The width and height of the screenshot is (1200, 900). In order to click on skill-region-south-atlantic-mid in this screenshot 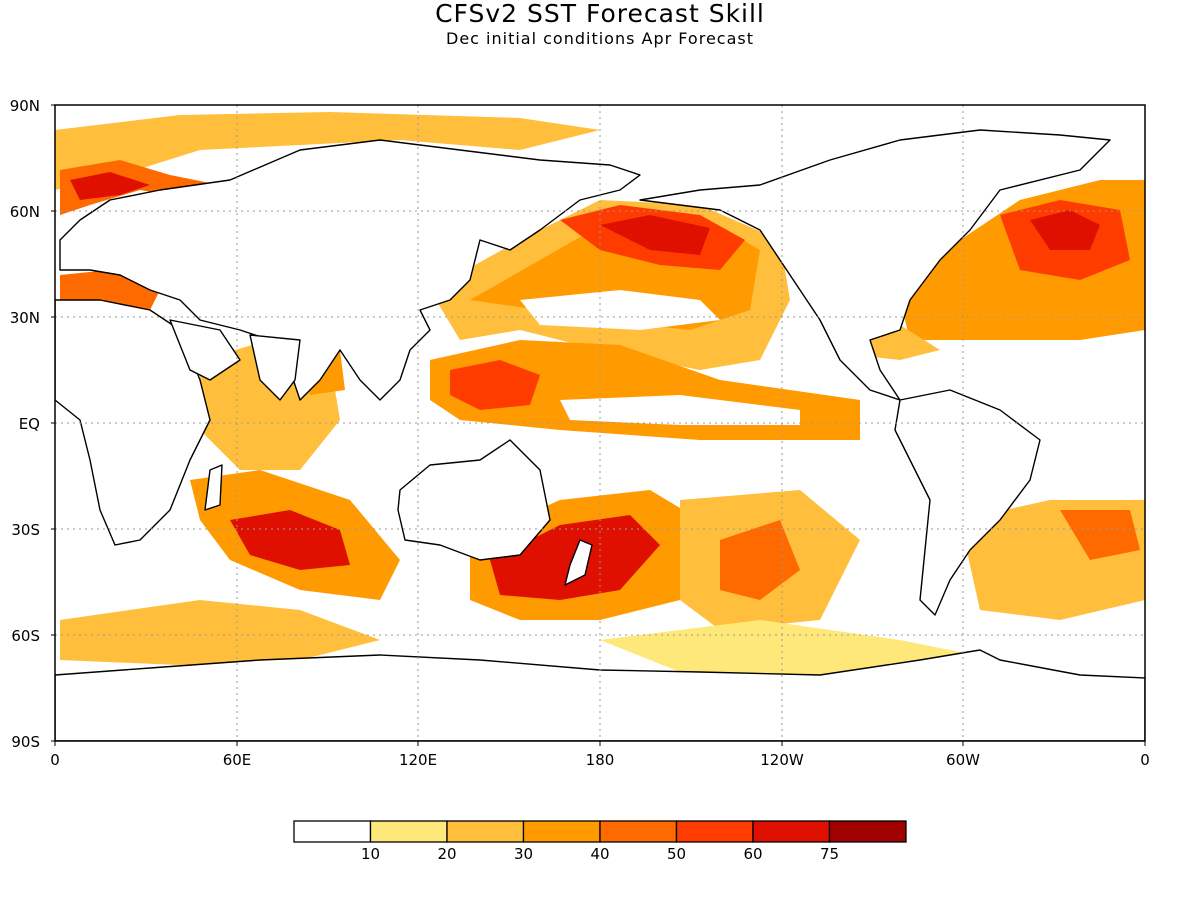, I will do `click(1100, 535)`.